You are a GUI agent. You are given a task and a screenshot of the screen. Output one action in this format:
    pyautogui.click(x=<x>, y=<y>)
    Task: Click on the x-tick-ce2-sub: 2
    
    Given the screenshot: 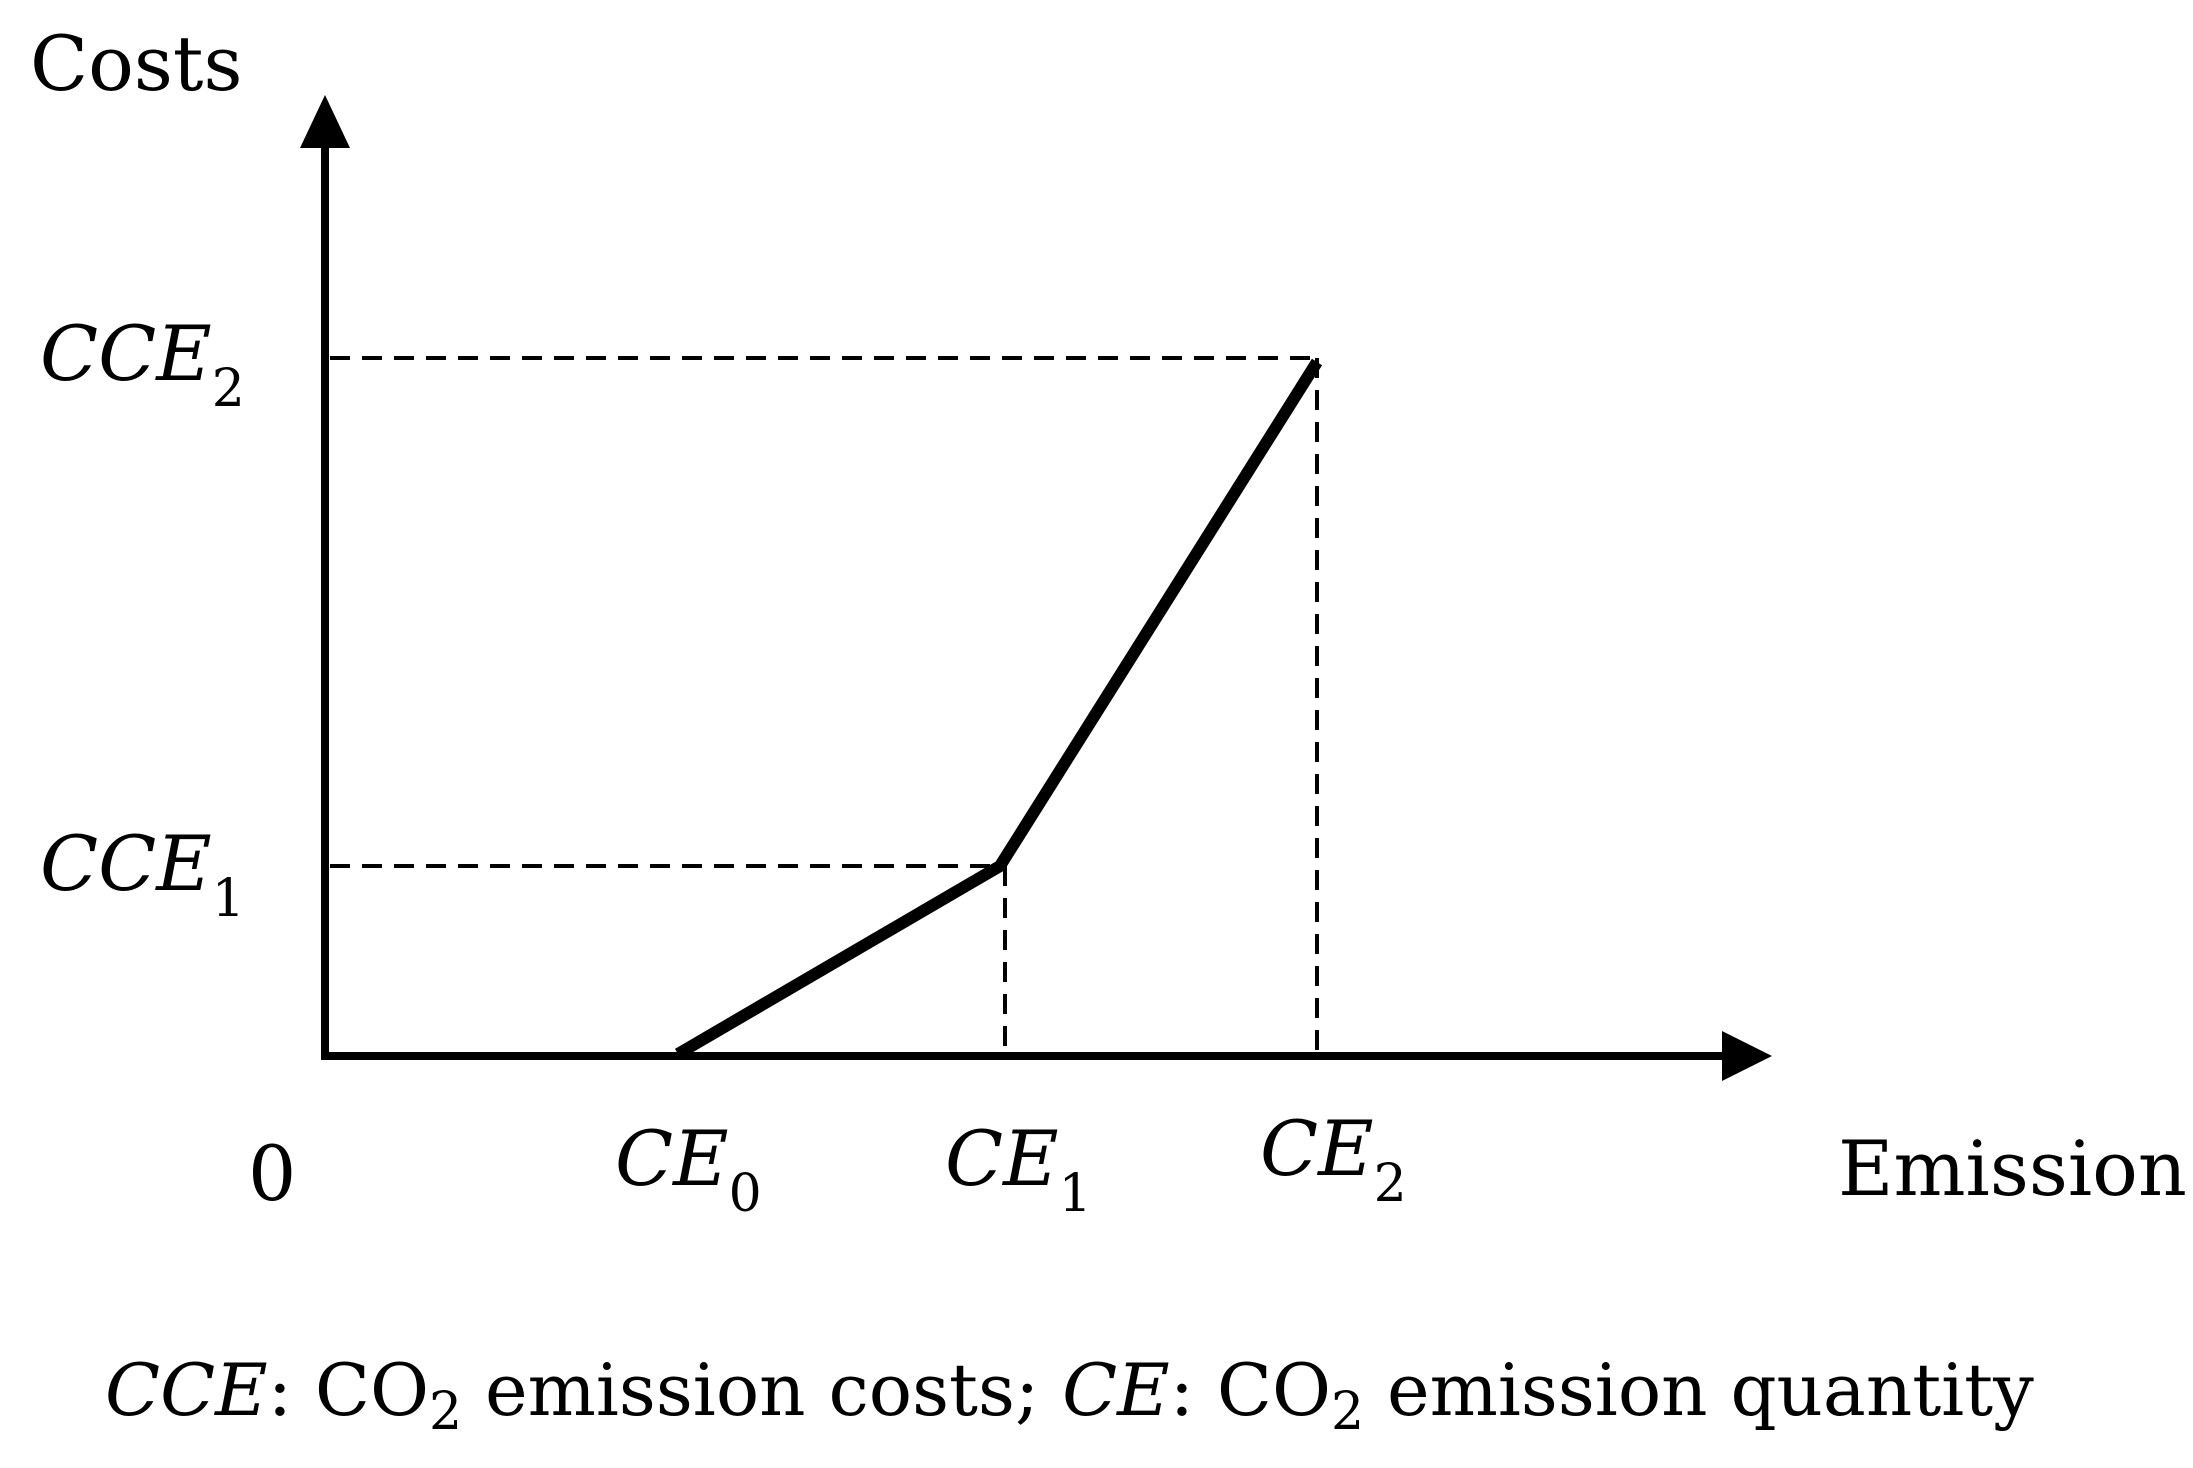 What is the action you would take?
    pyautogui.click(x=1390, y=1184)
    